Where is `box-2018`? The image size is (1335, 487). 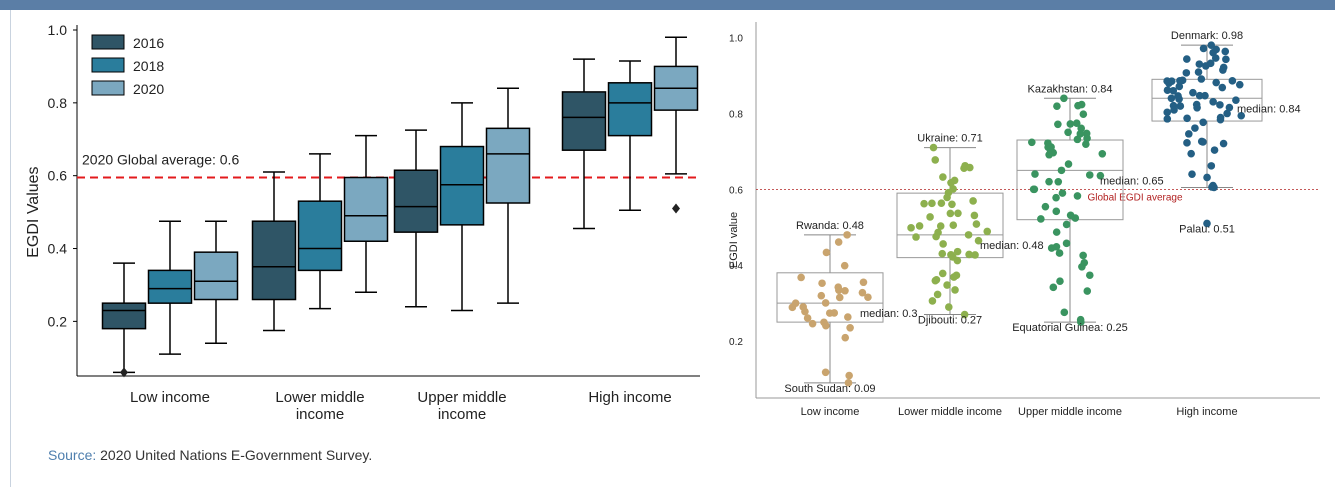
box-2018 is located at coordinates (320, 236).